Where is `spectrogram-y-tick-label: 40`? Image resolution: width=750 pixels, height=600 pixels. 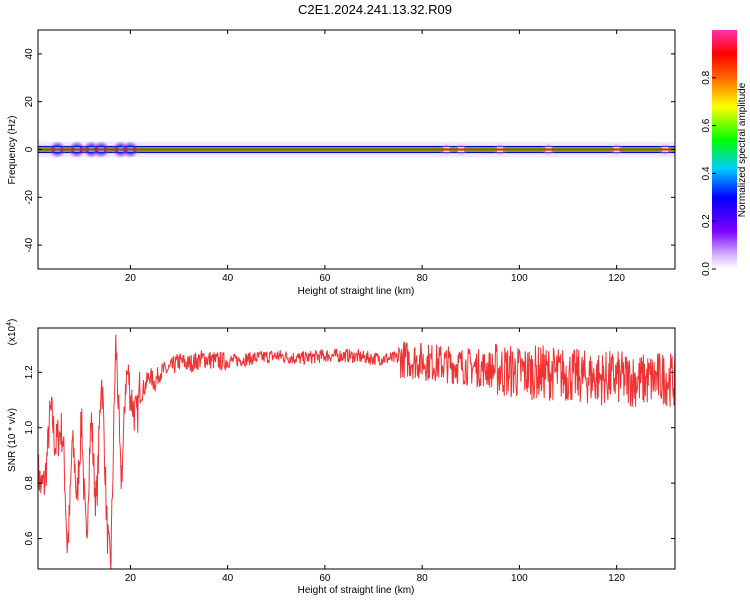
spectrogram-y-tick-label: 40 is located at coordinates (29, 54).